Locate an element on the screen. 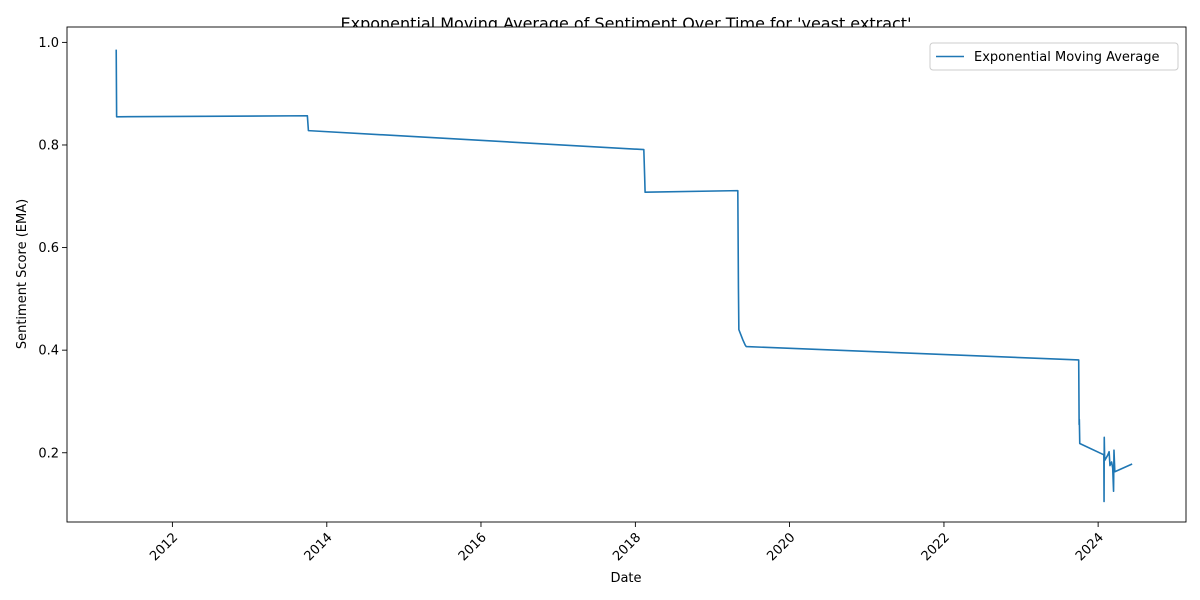 The image size is (1200, 600). x-tick-label: 2016 is located at coordinates (473, 547).